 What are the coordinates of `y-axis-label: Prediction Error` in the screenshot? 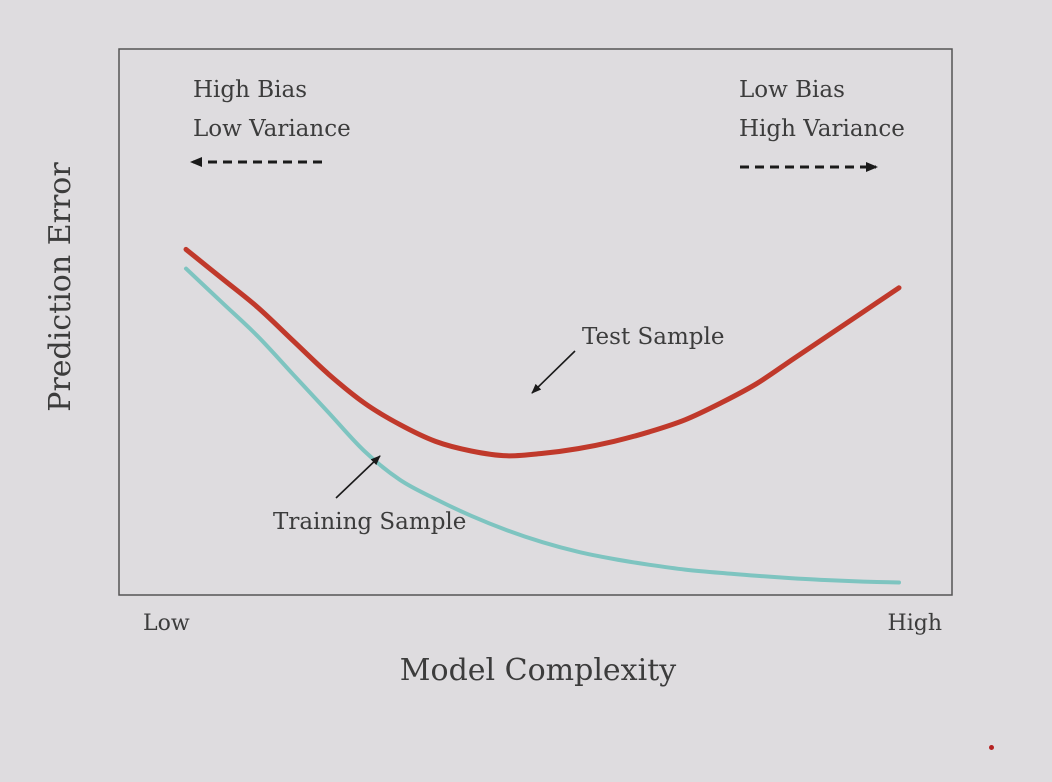 It's located at (60, 287).